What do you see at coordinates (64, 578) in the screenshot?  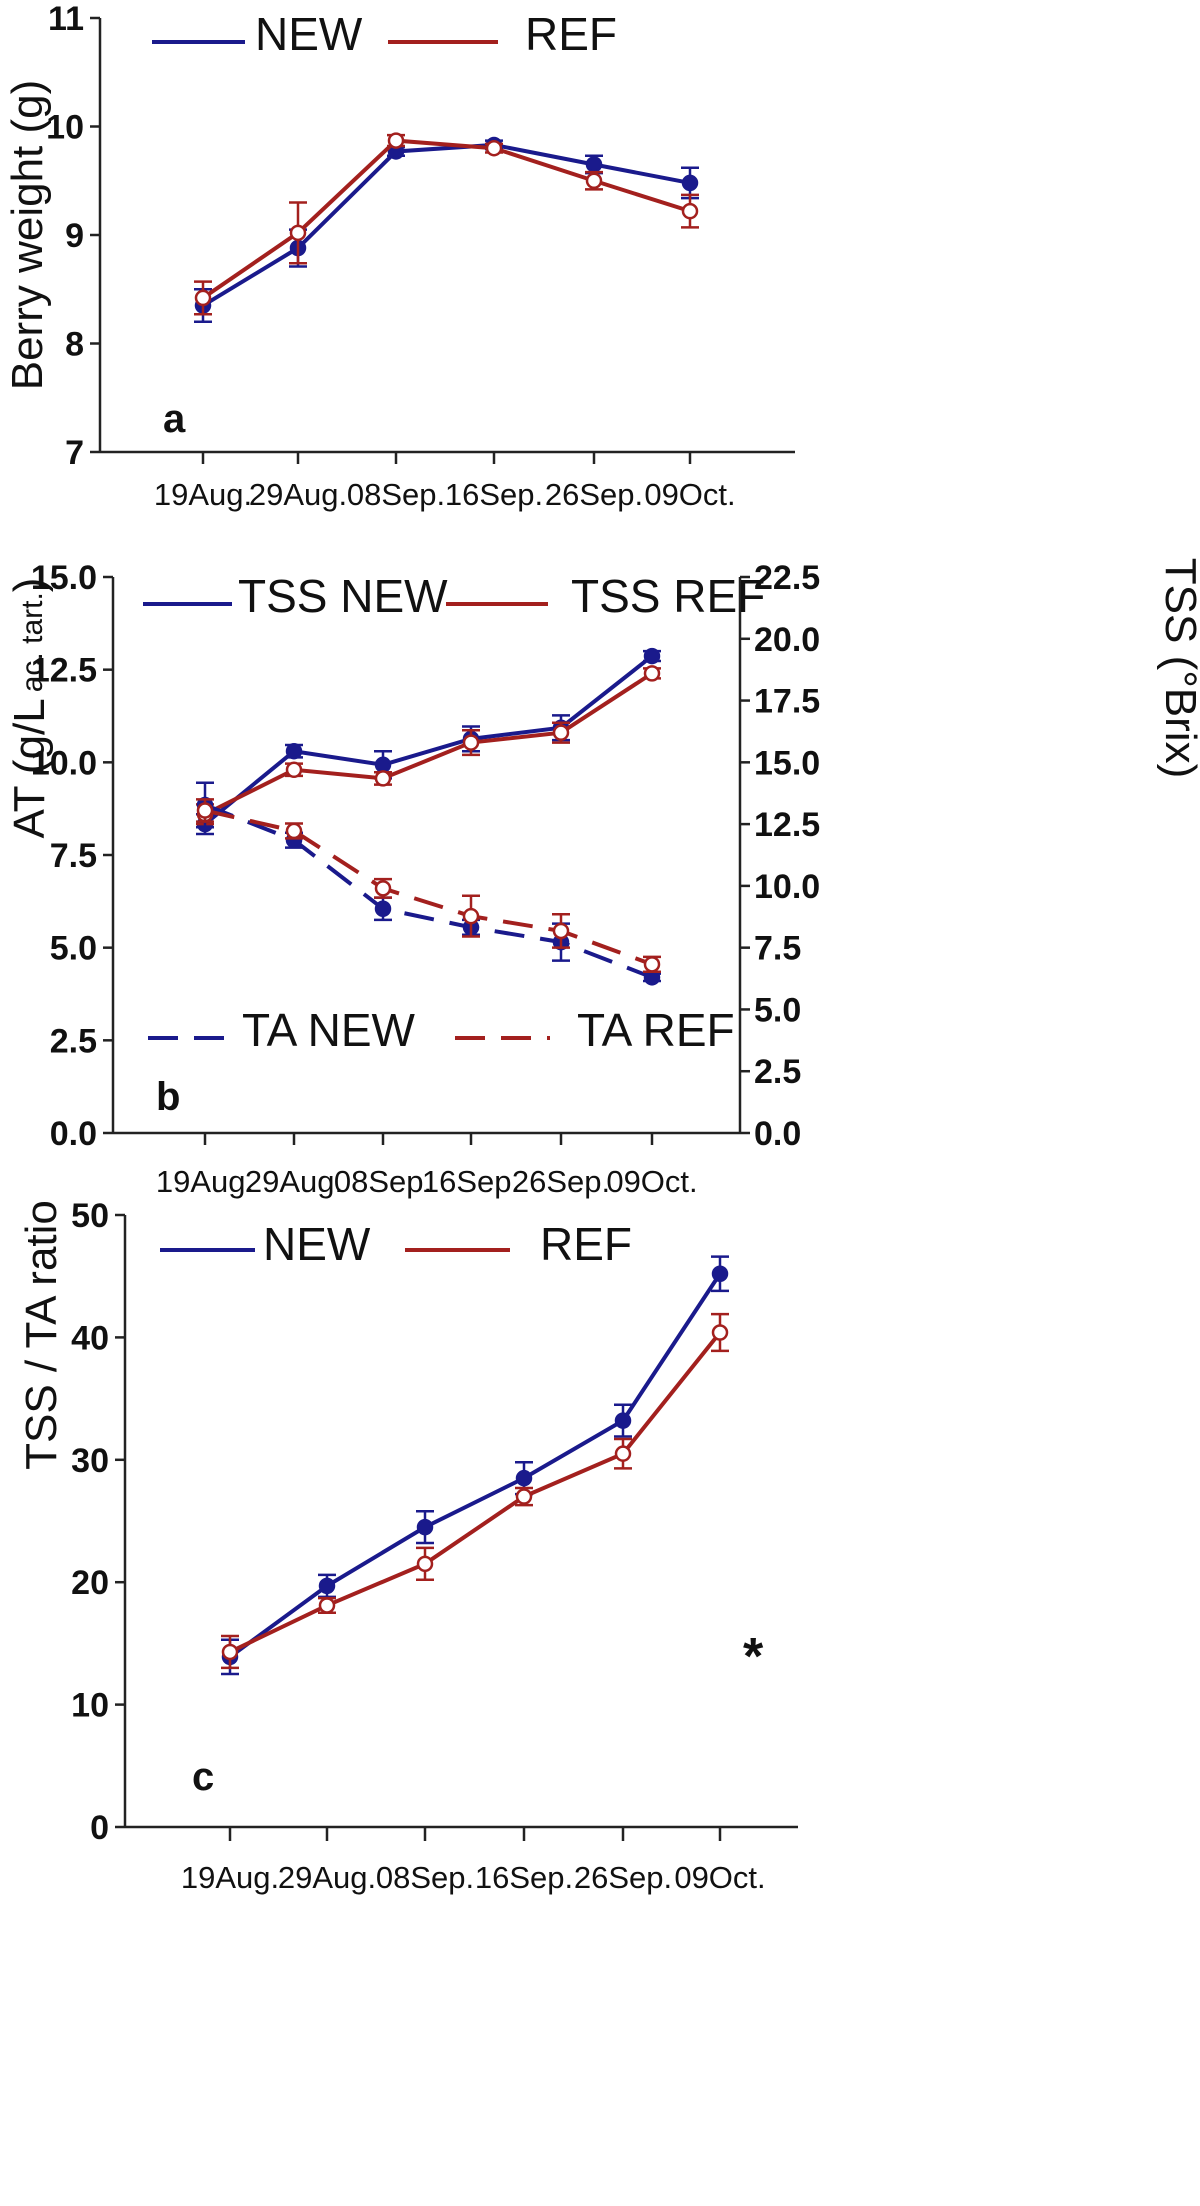 I see `panel-b-ytick-label: 15.0` at bounding box center [64, 578].